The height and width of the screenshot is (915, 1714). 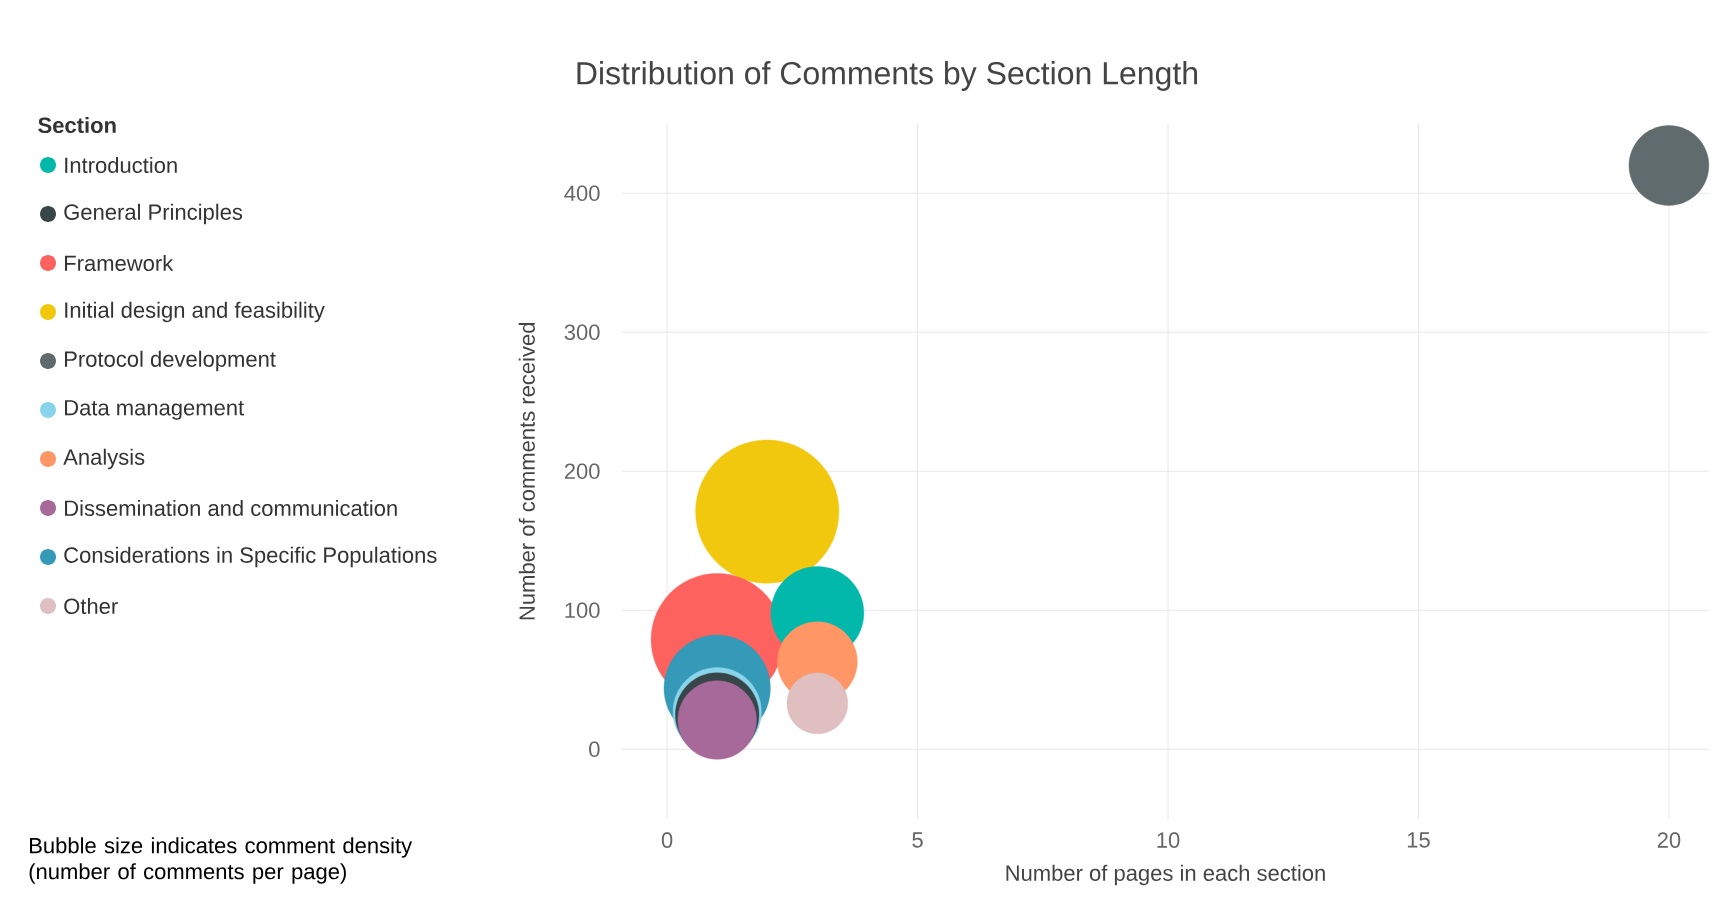 What do you see at coordinates (154, 410) in the screenshot?
I see `legend-label: Data management` at bounding box center [154, 410].